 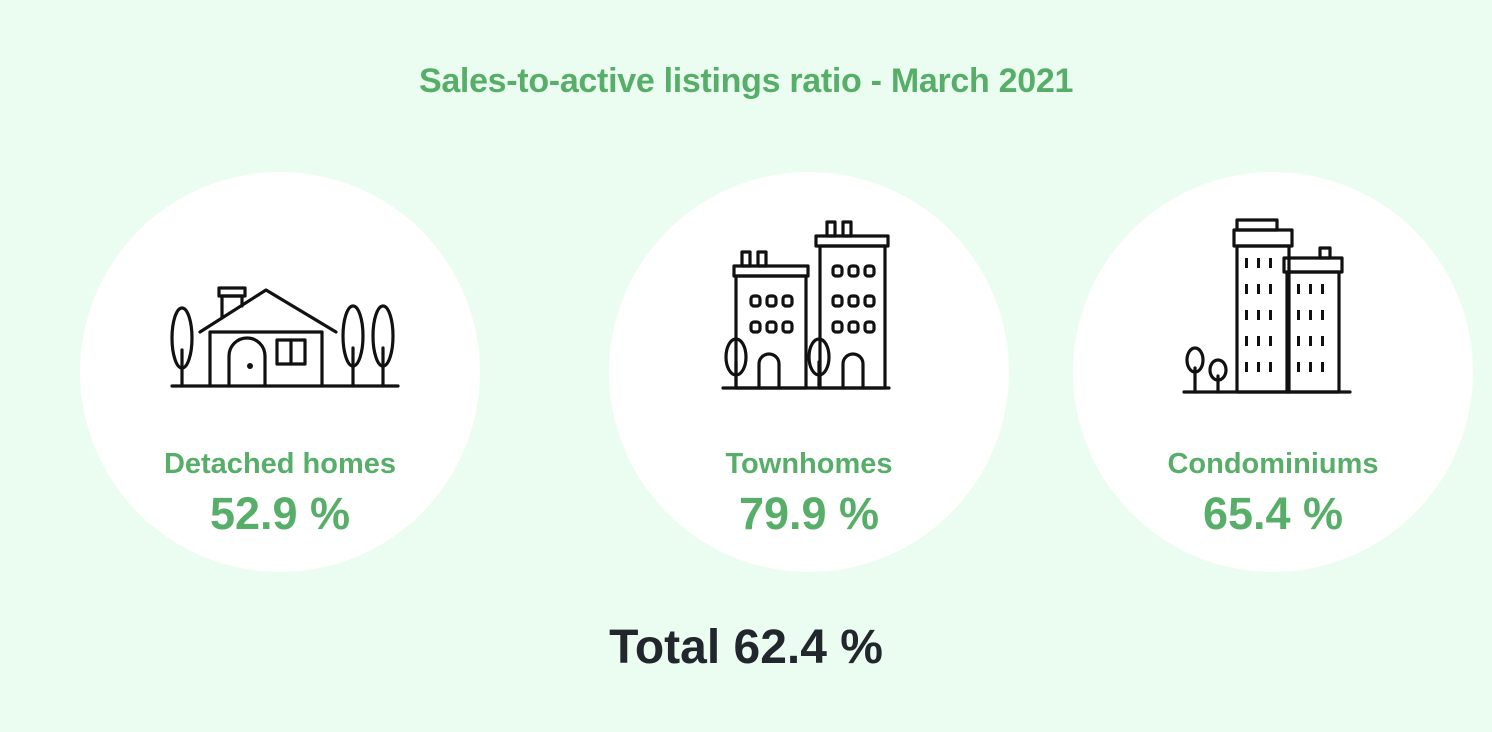 I want to click on card-label: Condominiums, so click(x=1273, y=464).